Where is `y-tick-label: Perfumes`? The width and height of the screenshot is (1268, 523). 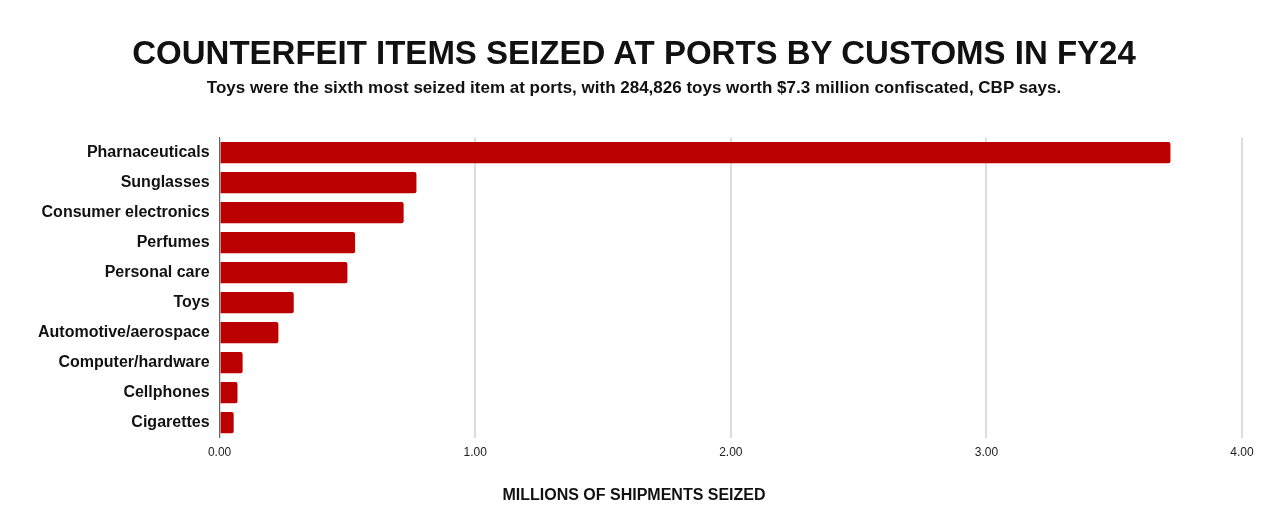 y-tick-label: Perfumes is located at coordinates (173, 242).